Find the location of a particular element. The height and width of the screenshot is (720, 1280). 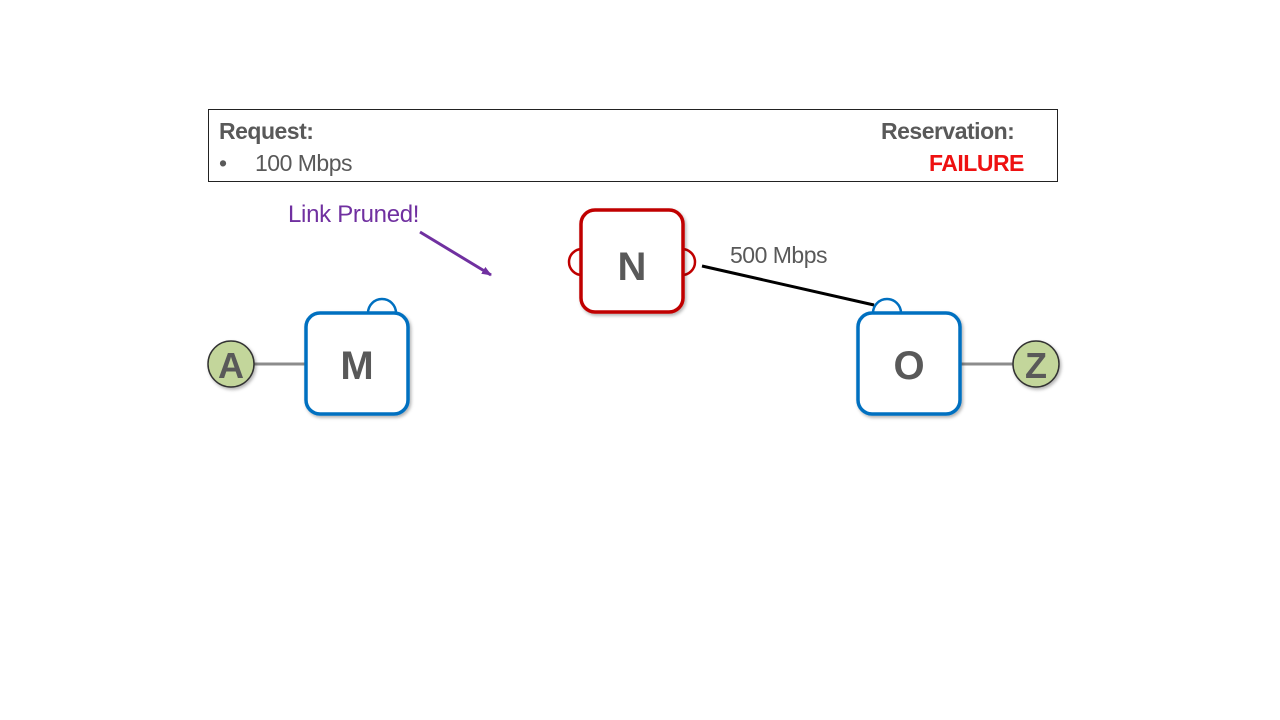

router-m-label: M is located at coordinates (356, 366).